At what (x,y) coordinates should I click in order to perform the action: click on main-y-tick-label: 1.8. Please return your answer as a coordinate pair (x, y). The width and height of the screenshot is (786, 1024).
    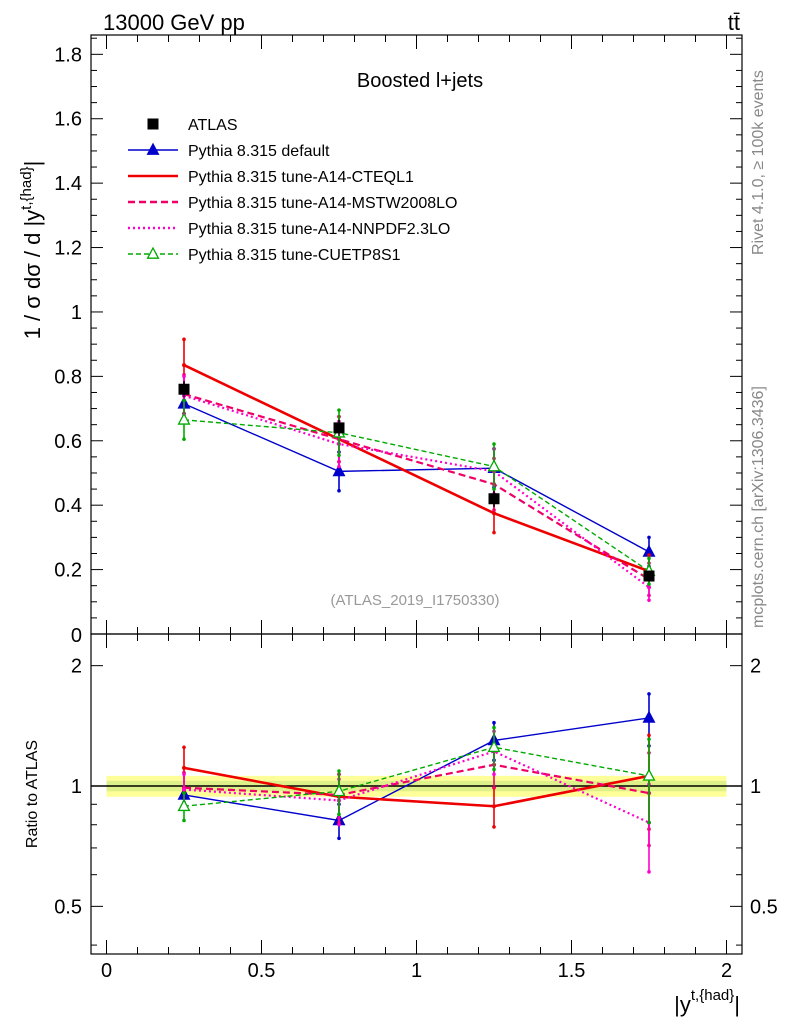
    Looking at the image, I should click on (68, 55).